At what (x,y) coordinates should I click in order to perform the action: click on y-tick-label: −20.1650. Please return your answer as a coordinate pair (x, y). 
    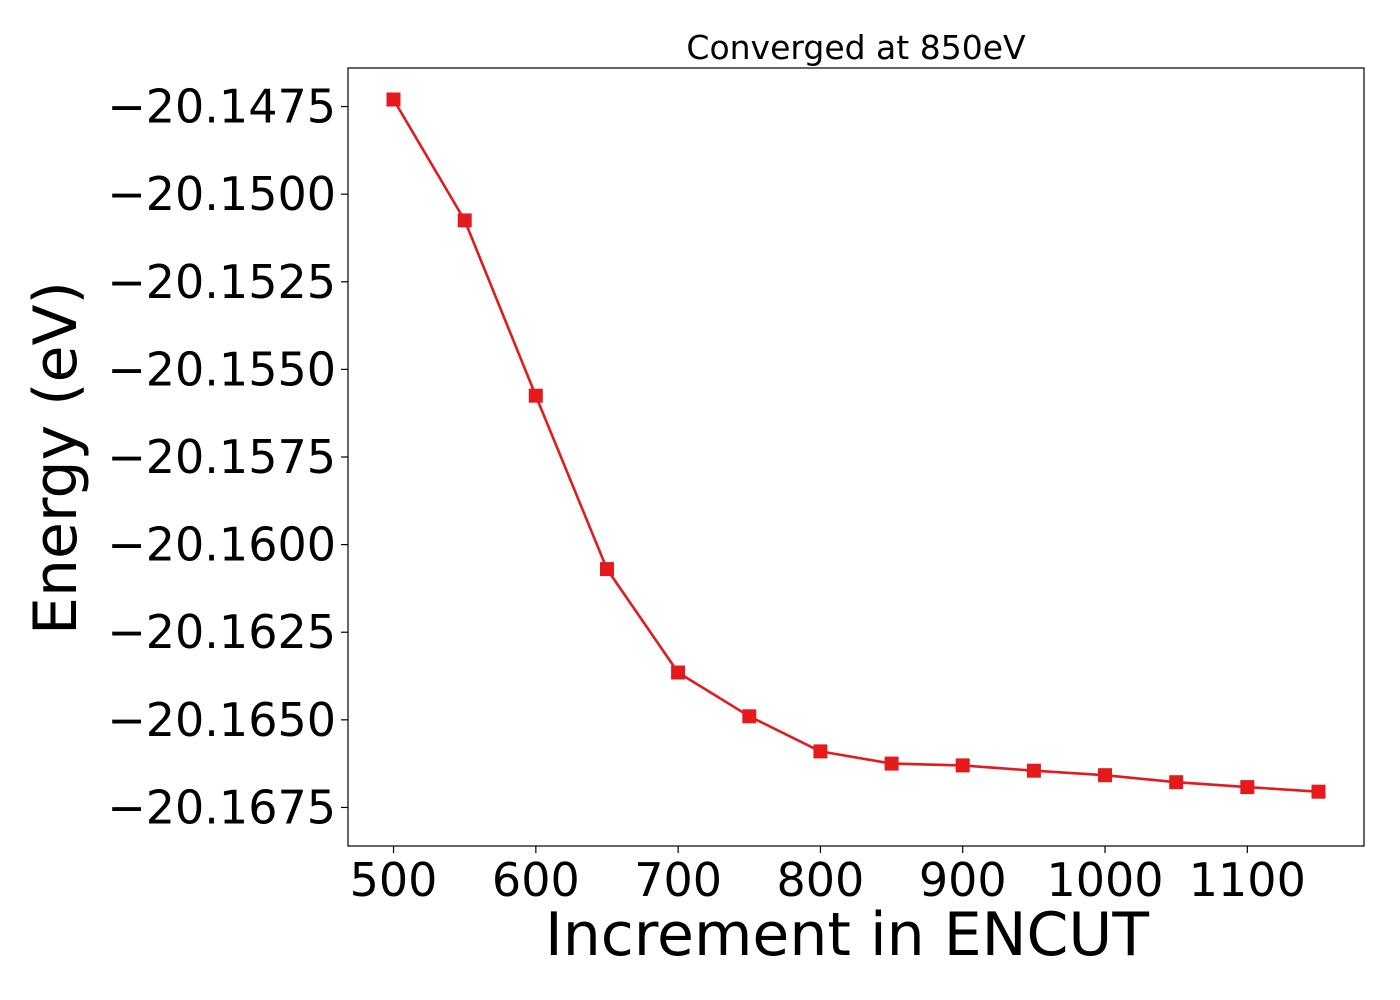
    Looking at the image, I should click on (221, 720).